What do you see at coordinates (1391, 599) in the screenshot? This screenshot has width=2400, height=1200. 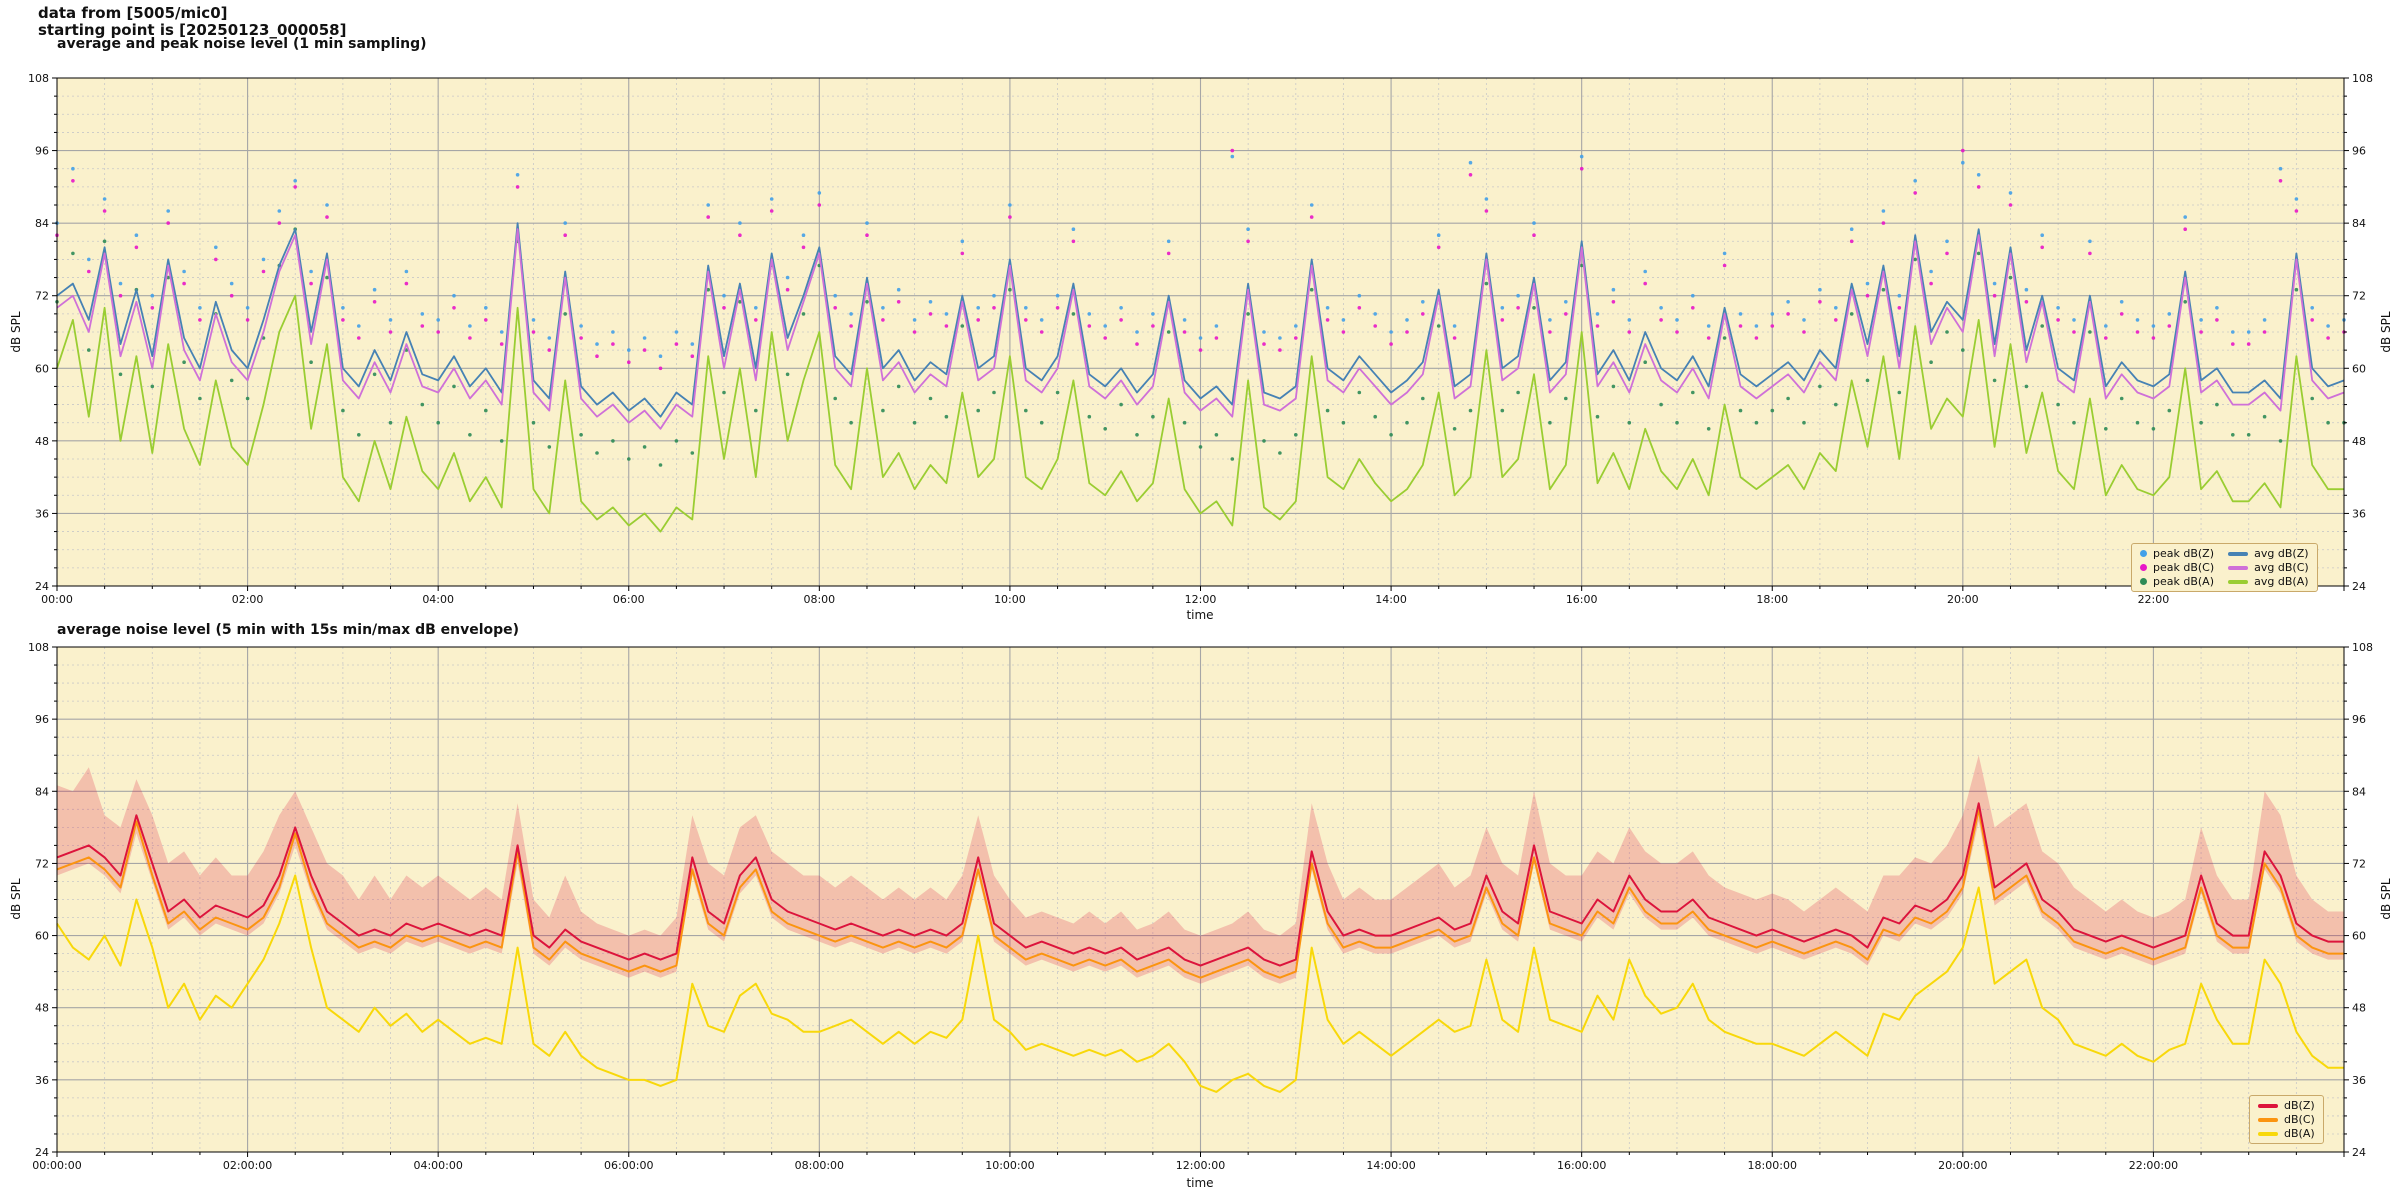 I see `x-tick-label: 14:00` at bounding box center [1391, 599].